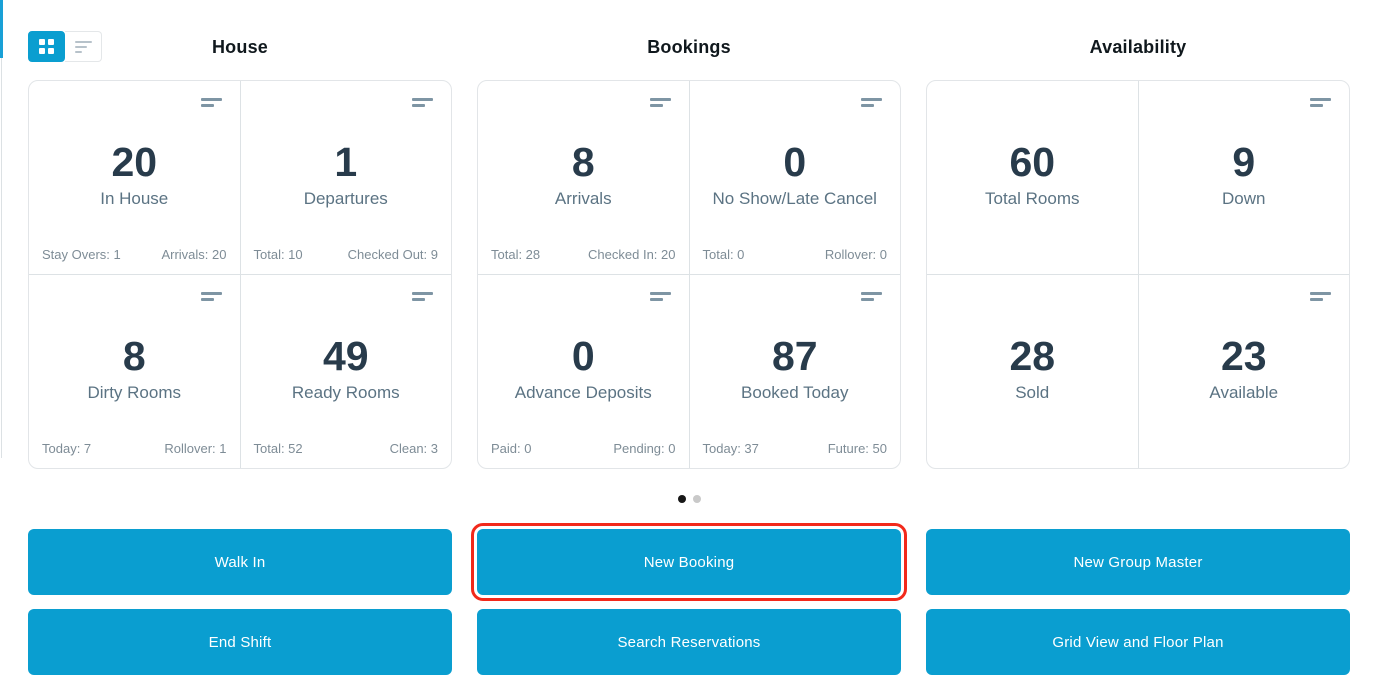  What do you see at coordinates (1, 258) in the screenshot?
I see `left-edge-divider` at bounding box center [1, 258].